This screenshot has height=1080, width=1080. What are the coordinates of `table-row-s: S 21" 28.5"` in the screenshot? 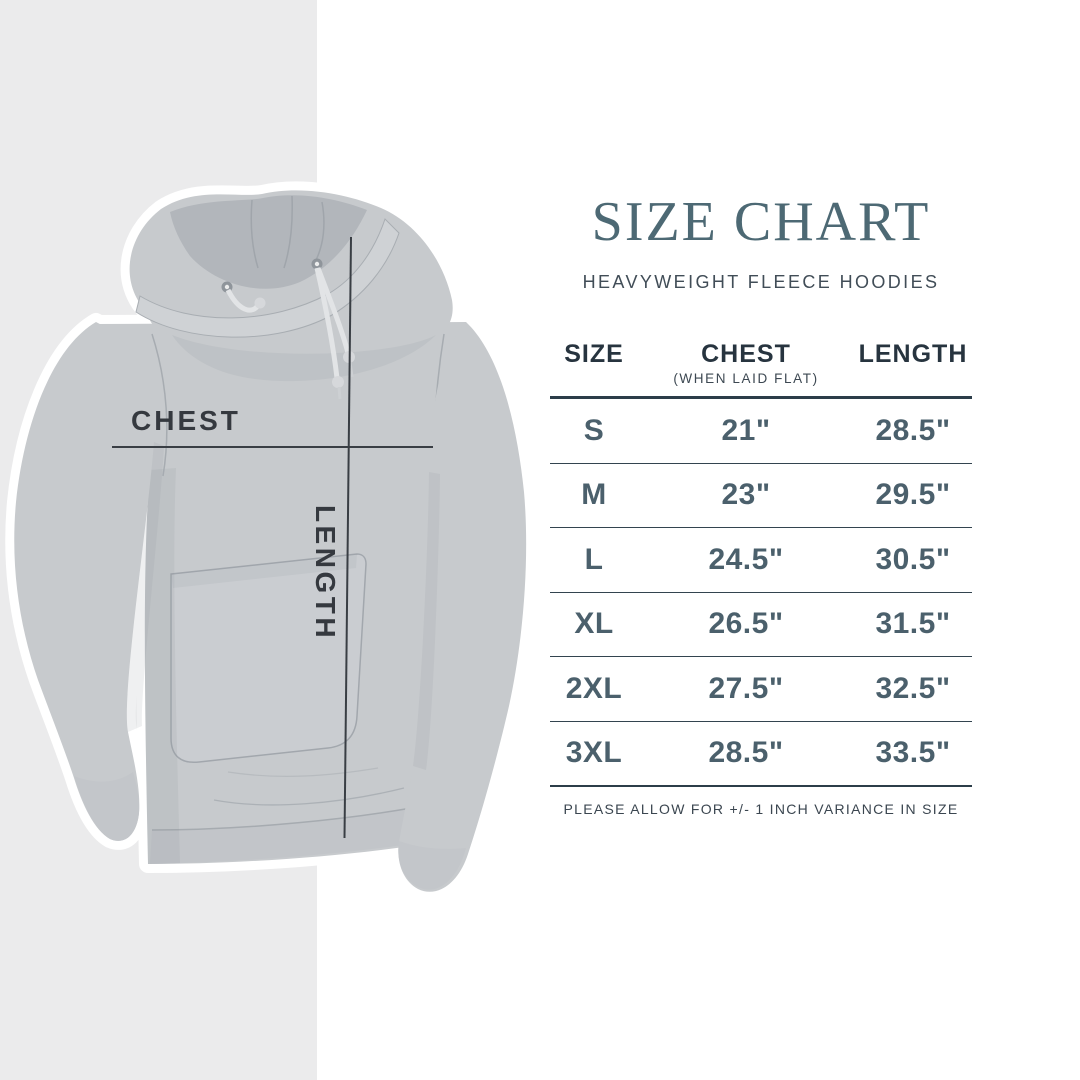 It's located at (761, 431).